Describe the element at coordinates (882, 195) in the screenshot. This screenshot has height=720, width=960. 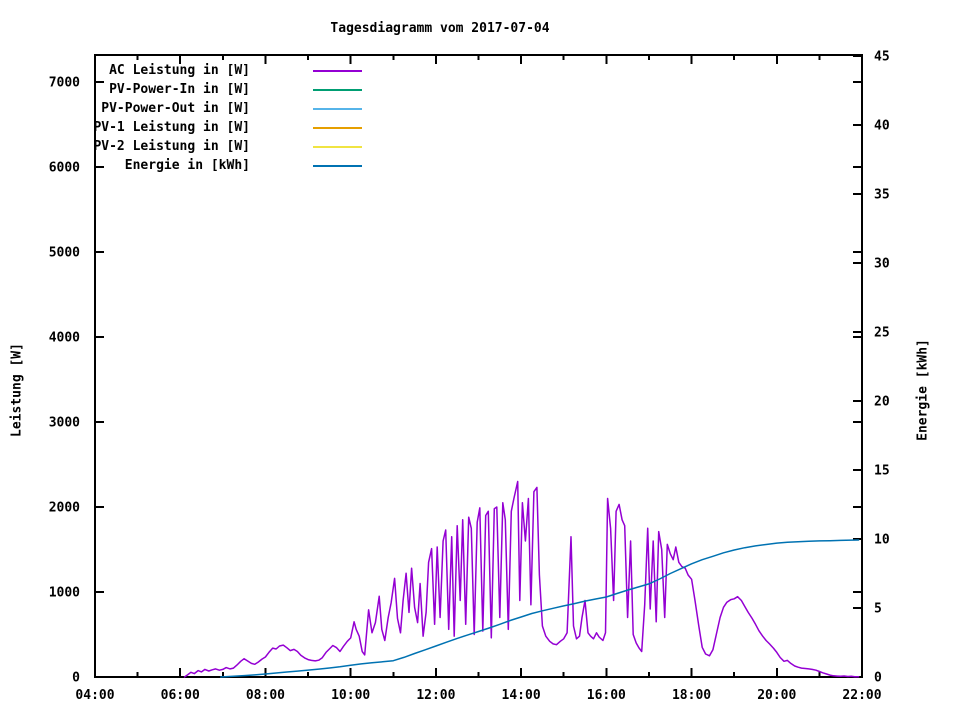
I see `tick-label: 35` at that location.